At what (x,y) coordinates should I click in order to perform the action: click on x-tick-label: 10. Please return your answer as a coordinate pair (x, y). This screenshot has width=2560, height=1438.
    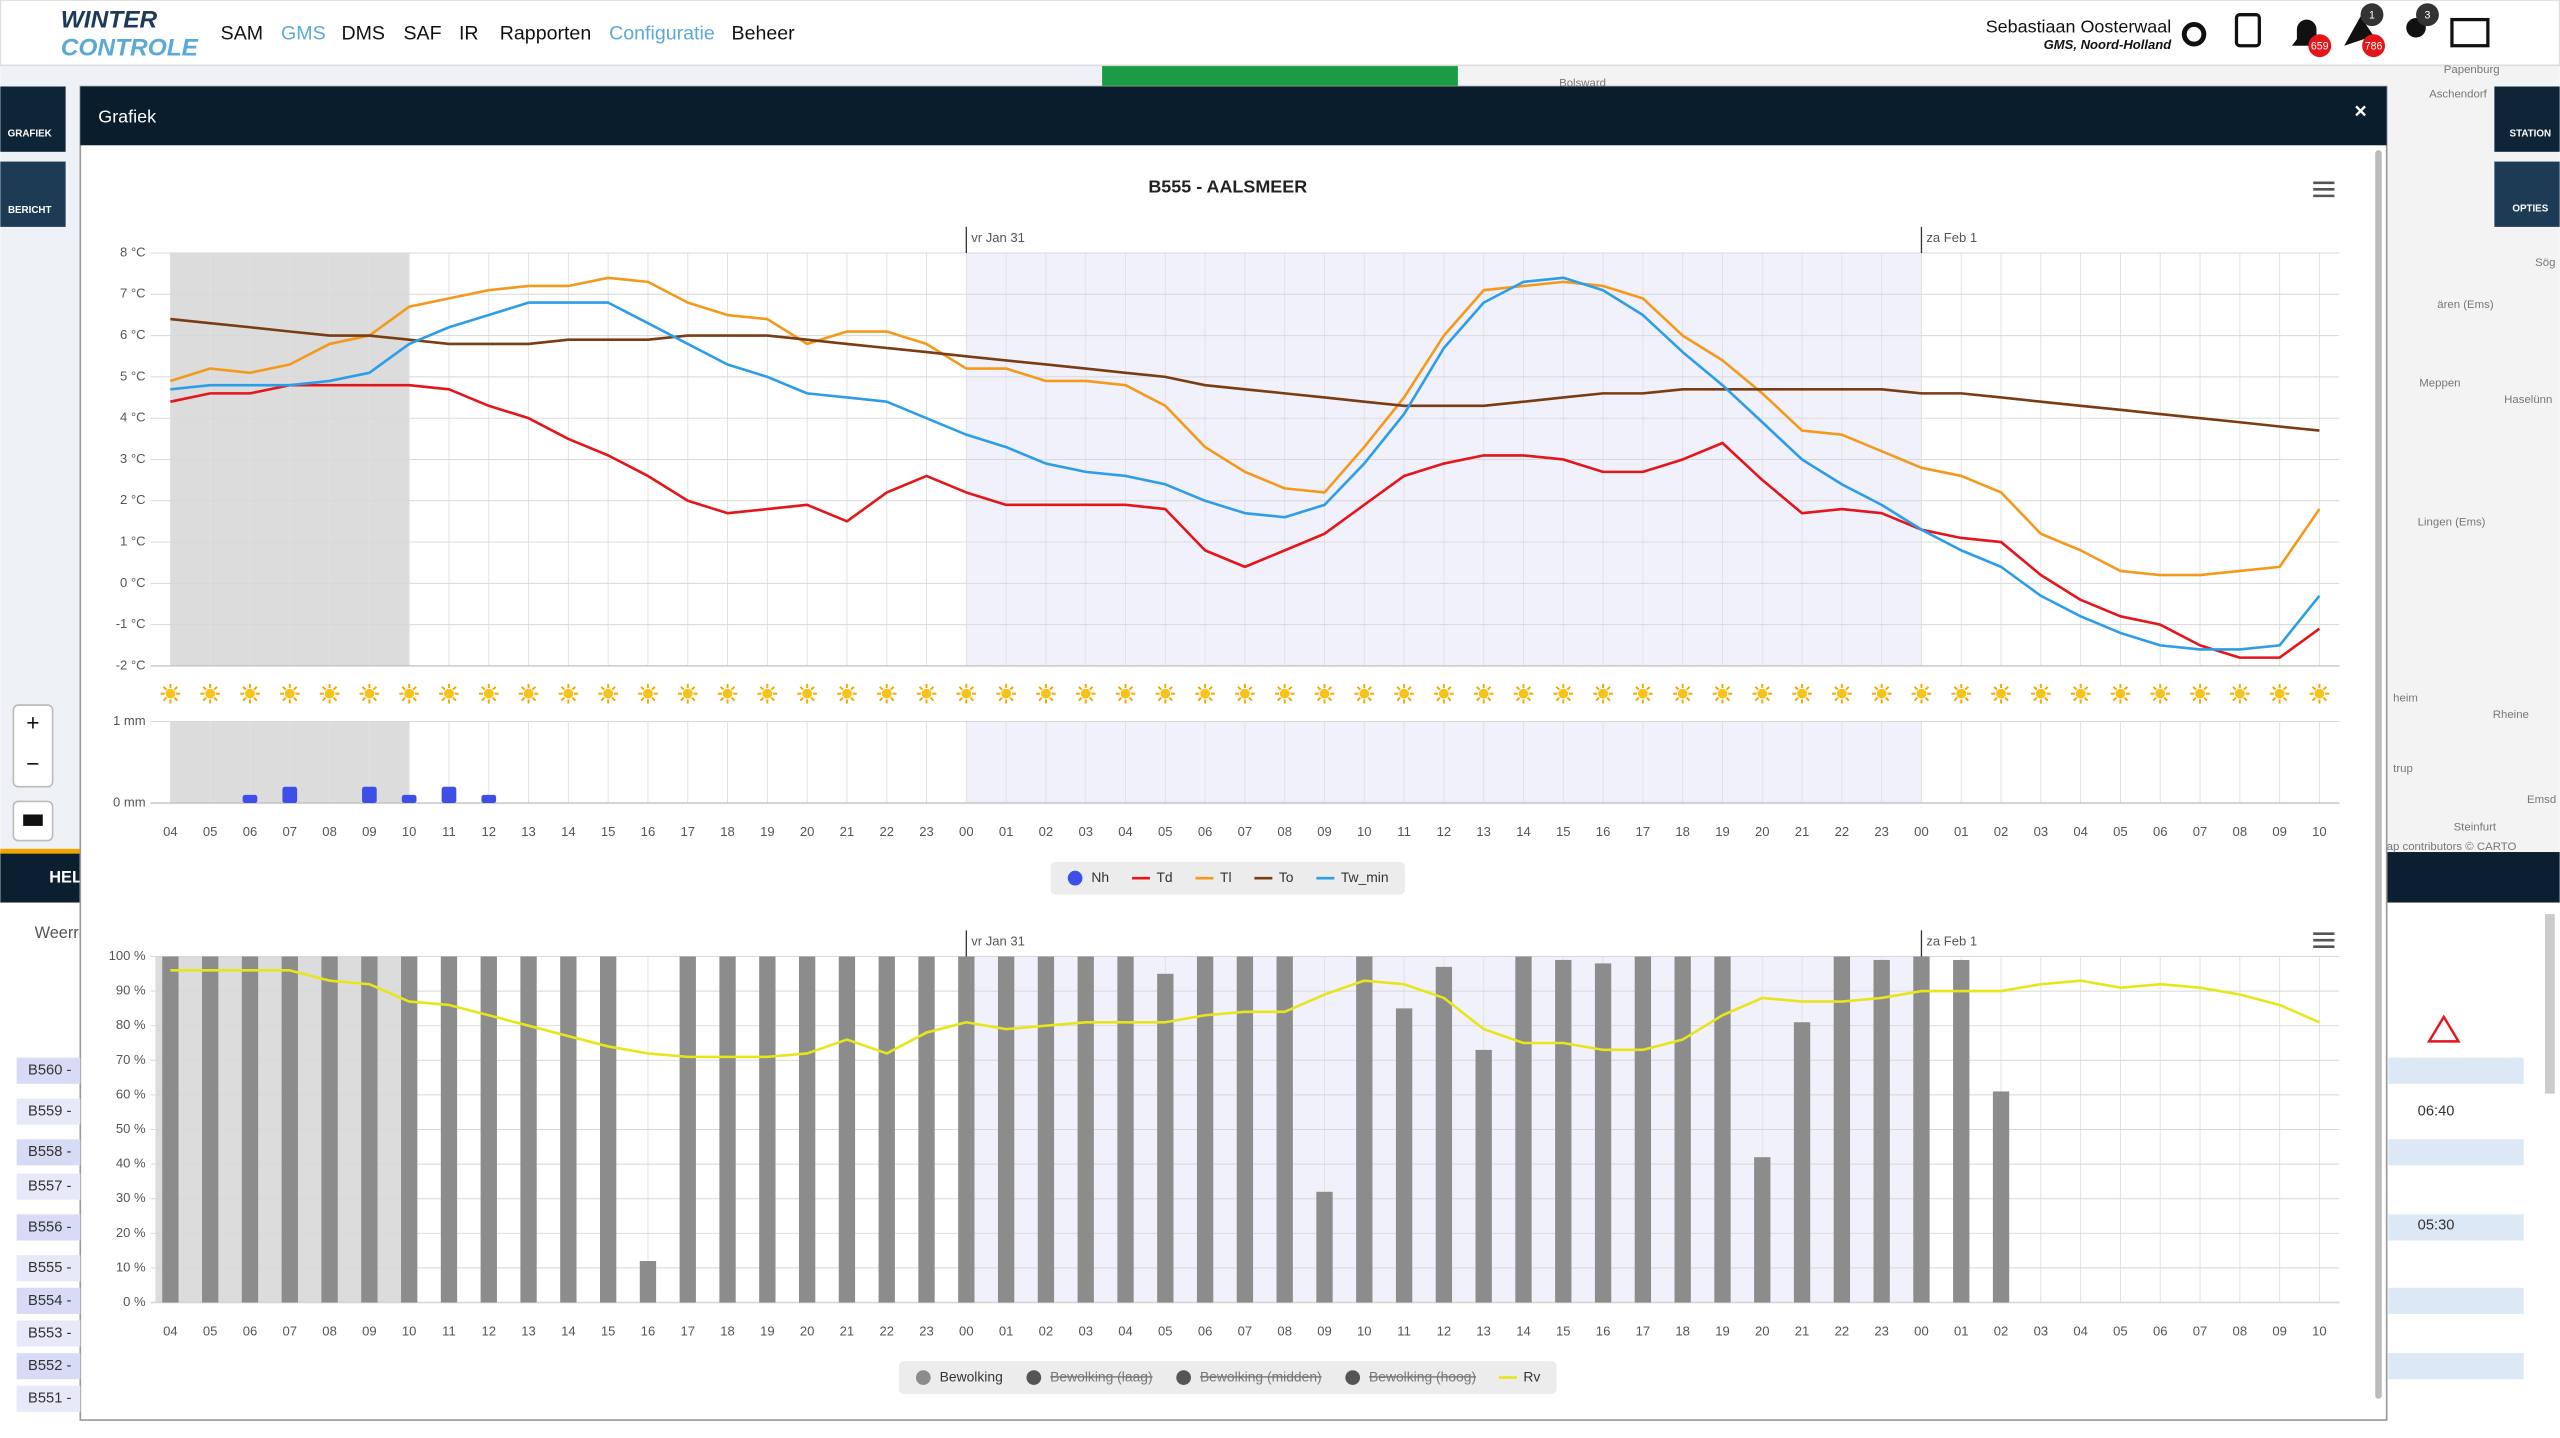
    Looking at the image, I should click on (2319, 831).